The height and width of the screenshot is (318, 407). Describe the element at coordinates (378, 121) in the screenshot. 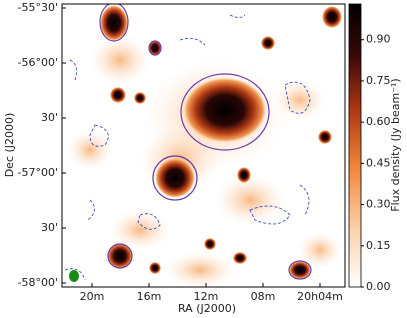

I see `colorbar-tick-label: 0.60` at that location.